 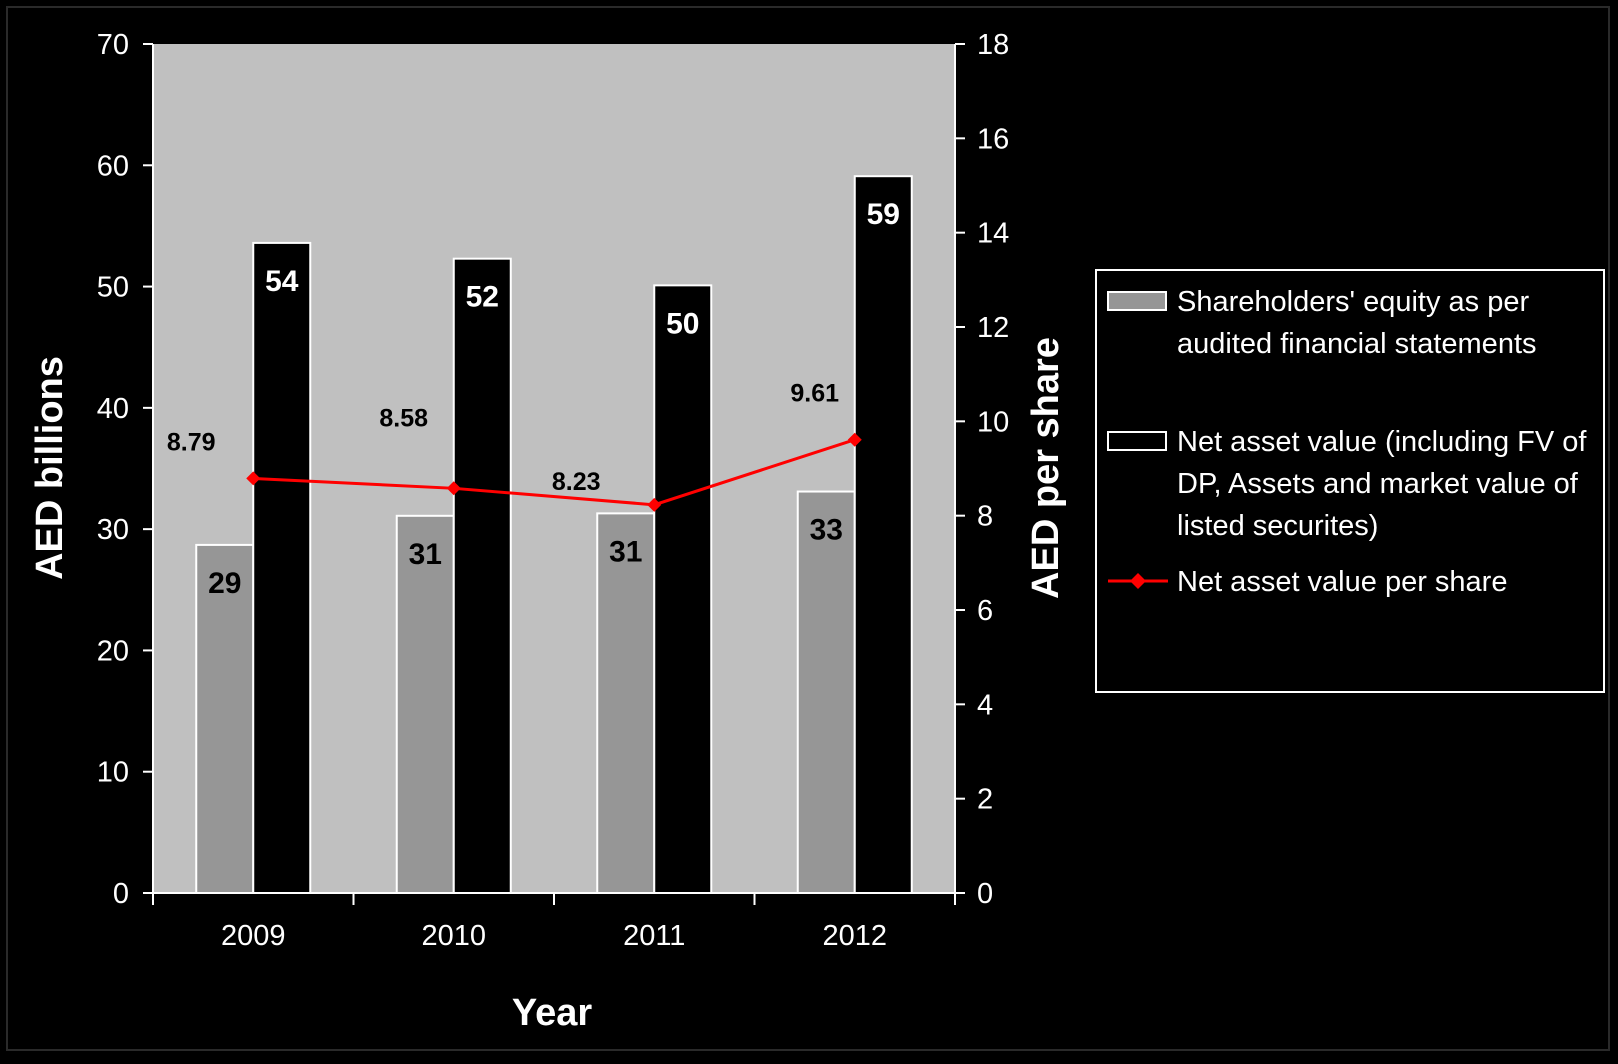 I want to click on left-axis-title: AED billions, so click(x=50, y=468).